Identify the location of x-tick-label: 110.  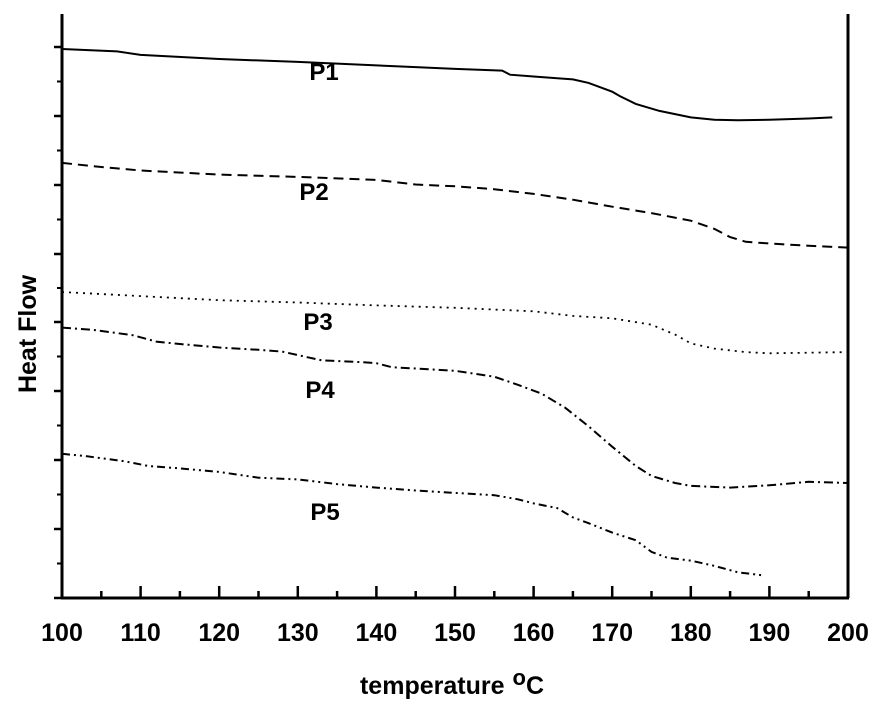
(140, 633).